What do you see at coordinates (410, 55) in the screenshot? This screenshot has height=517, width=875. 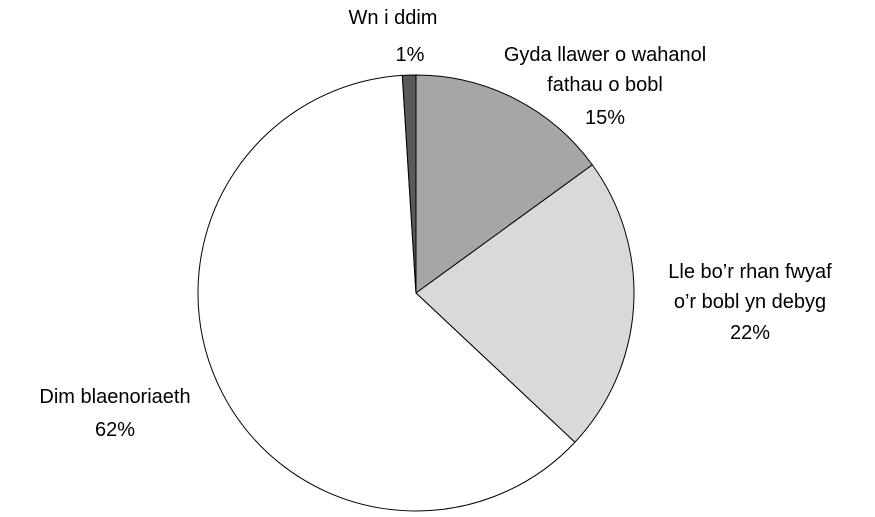 I see `slice-value-label: 1%` at bounding box center [410, 55].